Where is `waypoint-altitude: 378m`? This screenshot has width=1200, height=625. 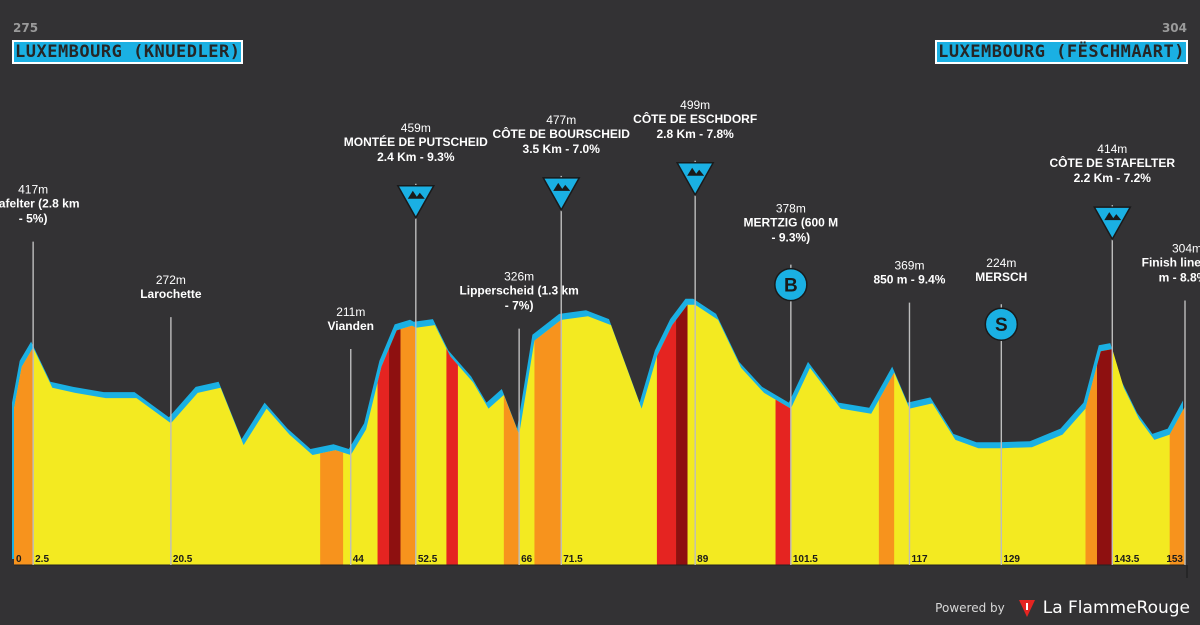
waypoint-altitude: 378m is located at coordinates (791, 209).